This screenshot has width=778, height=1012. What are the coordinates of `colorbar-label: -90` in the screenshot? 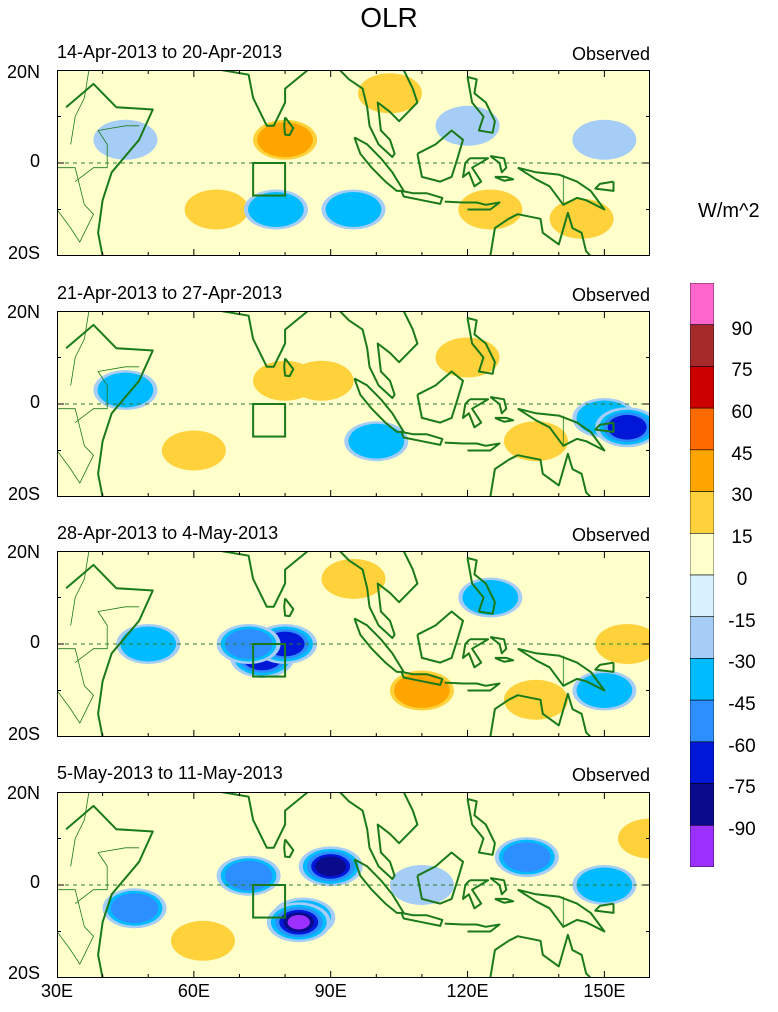 It's located at (742, 829).